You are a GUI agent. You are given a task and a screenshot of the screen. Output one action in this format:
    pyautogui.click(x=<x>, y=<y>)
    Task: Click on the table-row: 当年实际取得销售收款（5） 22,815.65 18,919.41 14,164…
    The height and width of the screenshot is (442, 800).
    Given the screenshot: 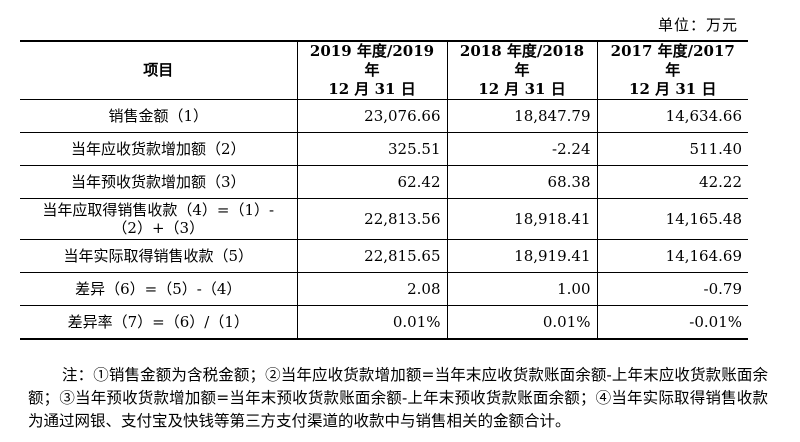 What is the action you would take?
    pyautogui.click(x=384, y=256)
    